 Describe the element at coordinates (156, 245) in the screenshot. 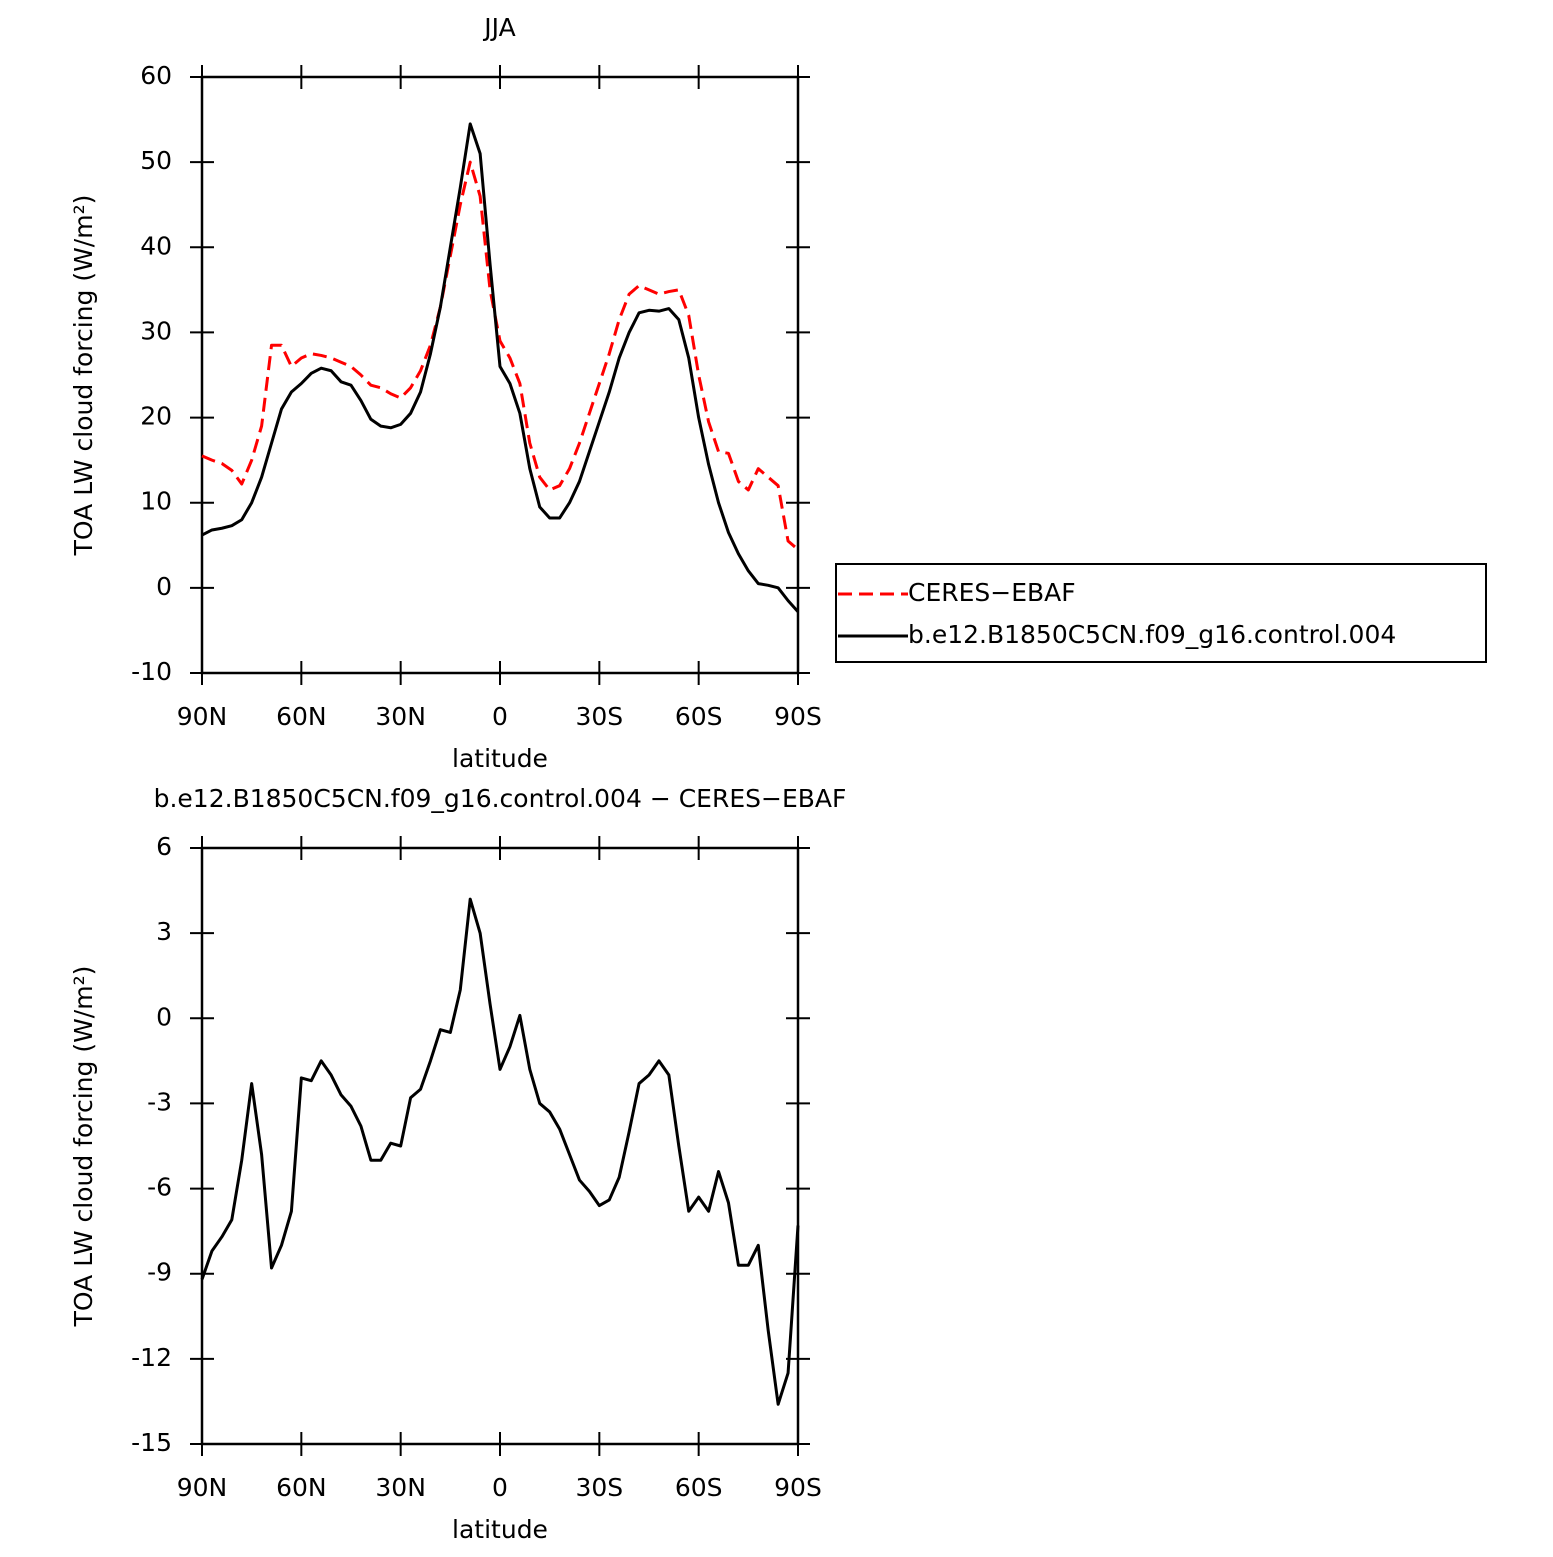

I see `y-tick-label: 40` at that location.